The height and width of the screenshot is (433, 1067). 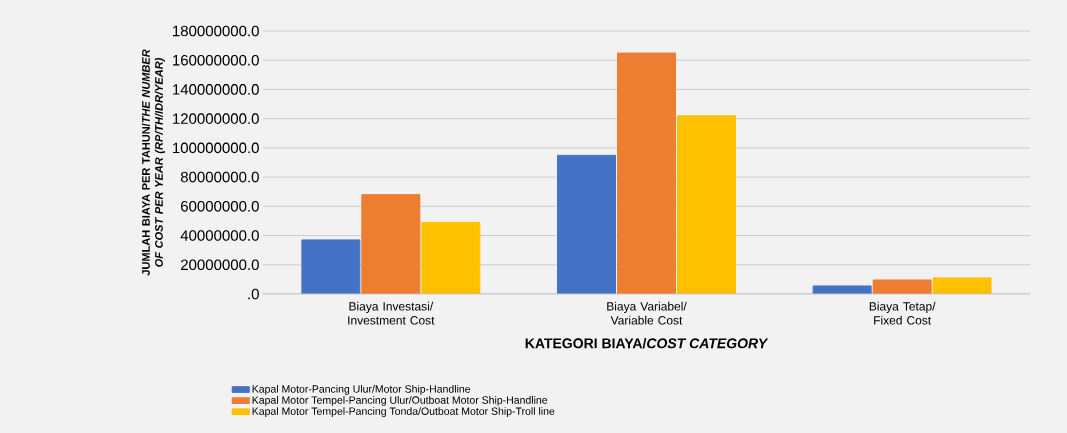 What do you see at coordinates (219, 235) in the screenshot?
I see `y-tick-label: 40000000.0` at bounding box center [219, 235].